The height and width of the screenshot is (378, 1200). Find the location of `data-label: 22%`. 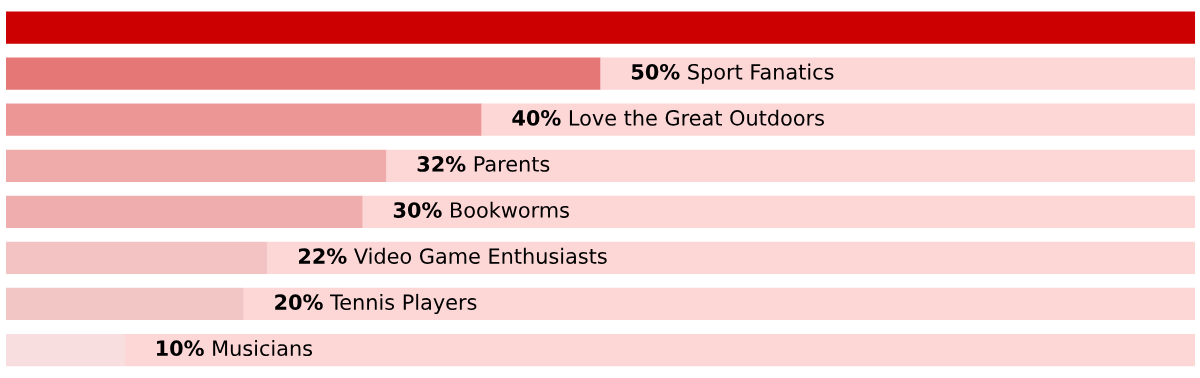

data-label: 22% is located at coordinates (323, 256).